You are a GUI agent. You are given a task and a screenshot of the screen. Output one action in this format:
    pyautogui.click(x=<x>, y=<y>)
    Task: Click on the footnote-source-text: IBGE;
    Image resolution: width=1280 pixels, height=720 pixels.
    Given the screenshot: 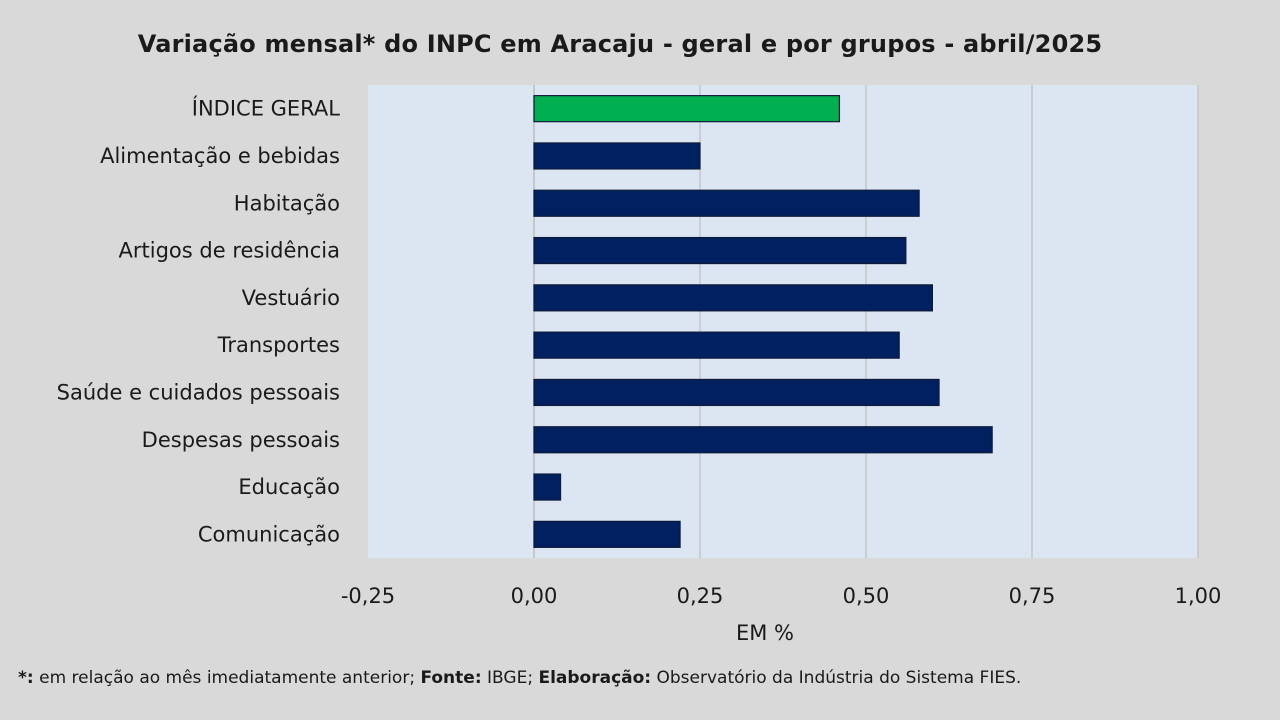 What is the action you would take?
    pyautogui.click(x=510, y=678)
    